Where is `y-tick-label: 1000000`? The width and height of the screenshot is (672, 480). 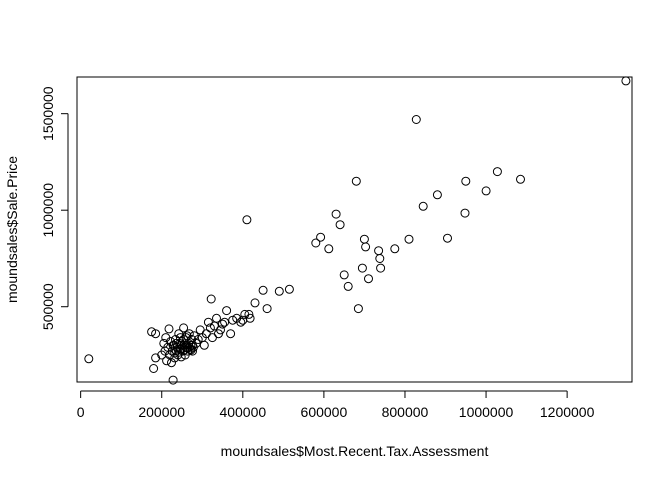
y-tick-label: 1000000 is located at coordinates (48, 210).